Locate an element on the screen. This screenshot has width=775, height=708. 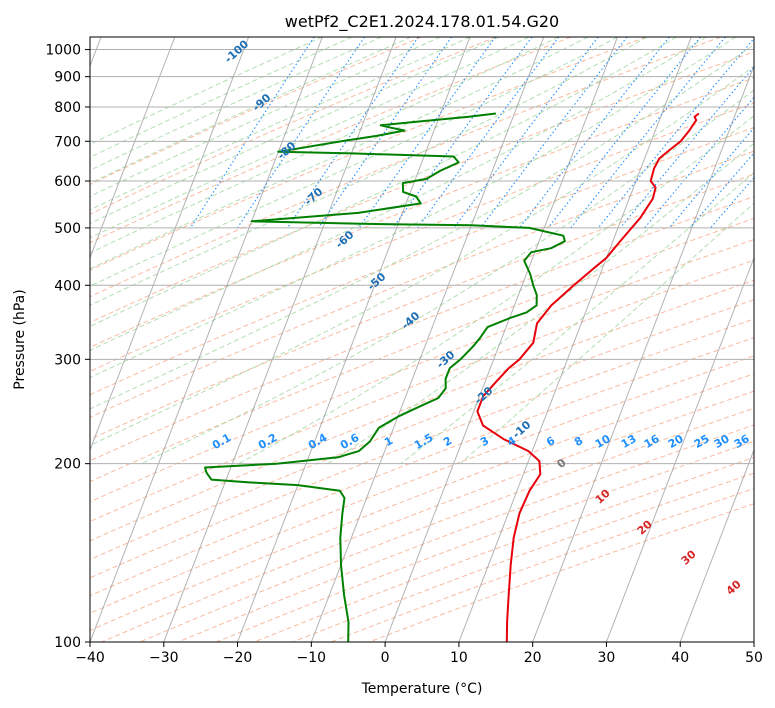
x-axis-title: Temperature (°C) is located at coordinates (422, 689).